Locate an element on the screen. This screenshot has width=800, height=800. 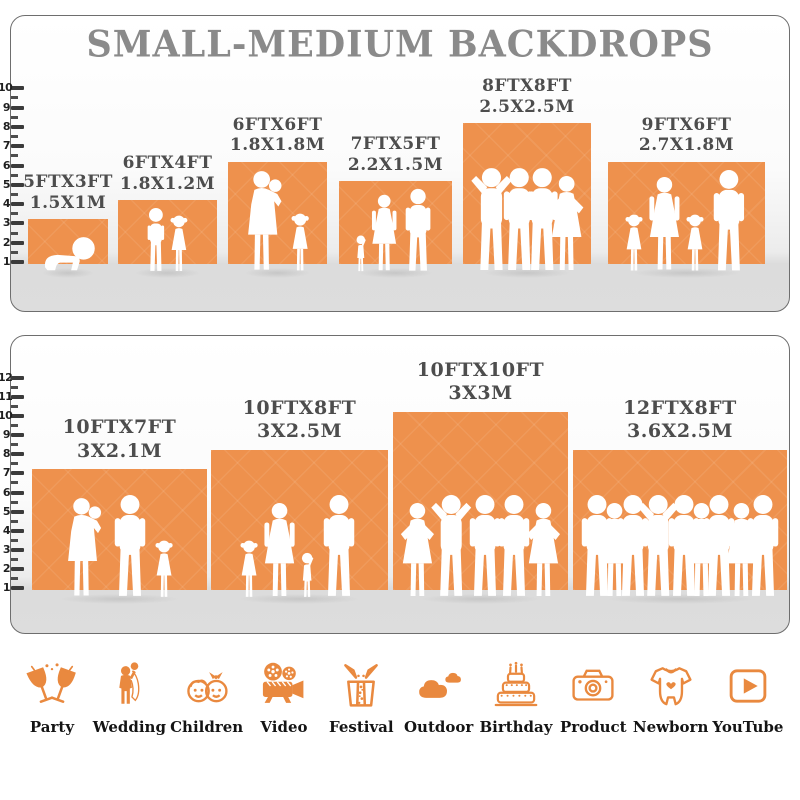
ruler-tick-12ft is located at coordinates (17, 377).